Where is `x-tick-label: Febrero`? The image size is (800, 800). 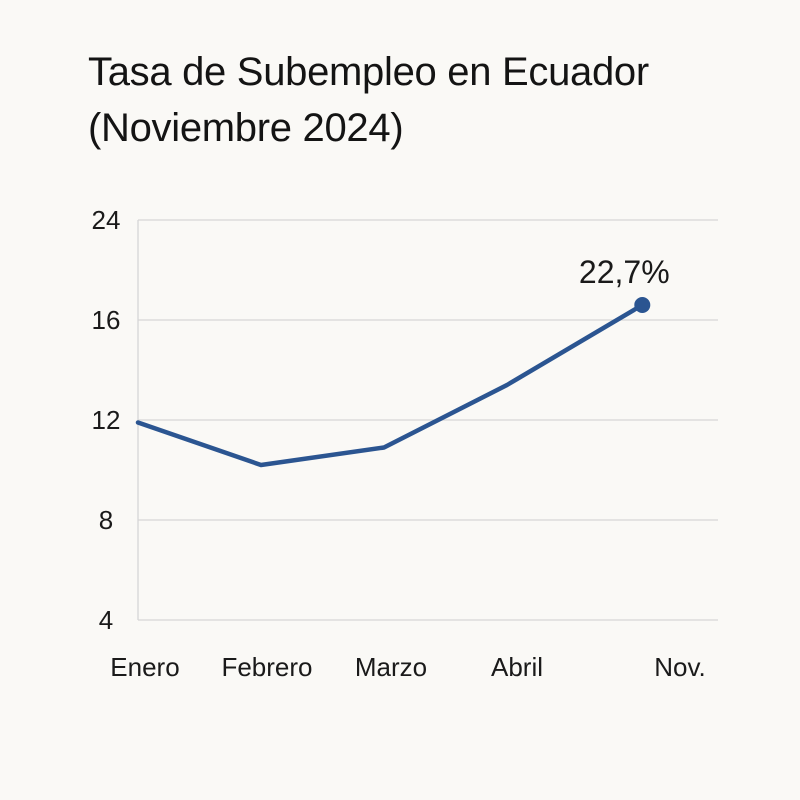
x-tick-label: Febrero is located at coordinates (266, 667).